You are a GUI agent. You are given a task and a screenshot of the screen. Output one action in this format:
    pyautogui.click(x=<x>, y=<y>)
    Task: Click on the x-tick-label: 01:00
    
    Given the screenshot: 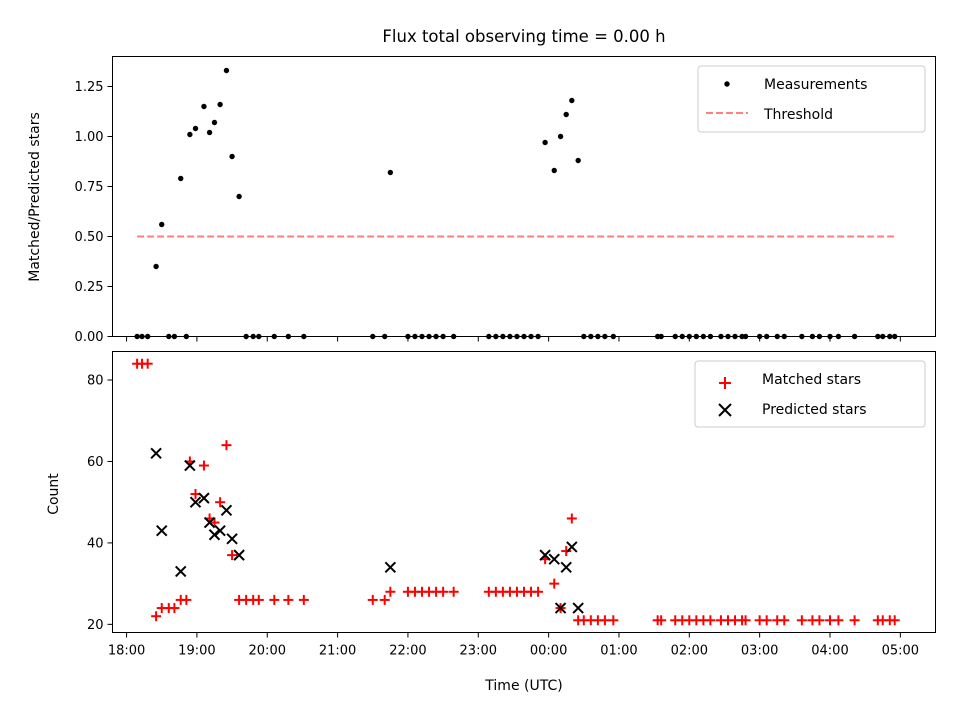 What is the action you would take?
    pyautogui.click(x=618, y=651)
    